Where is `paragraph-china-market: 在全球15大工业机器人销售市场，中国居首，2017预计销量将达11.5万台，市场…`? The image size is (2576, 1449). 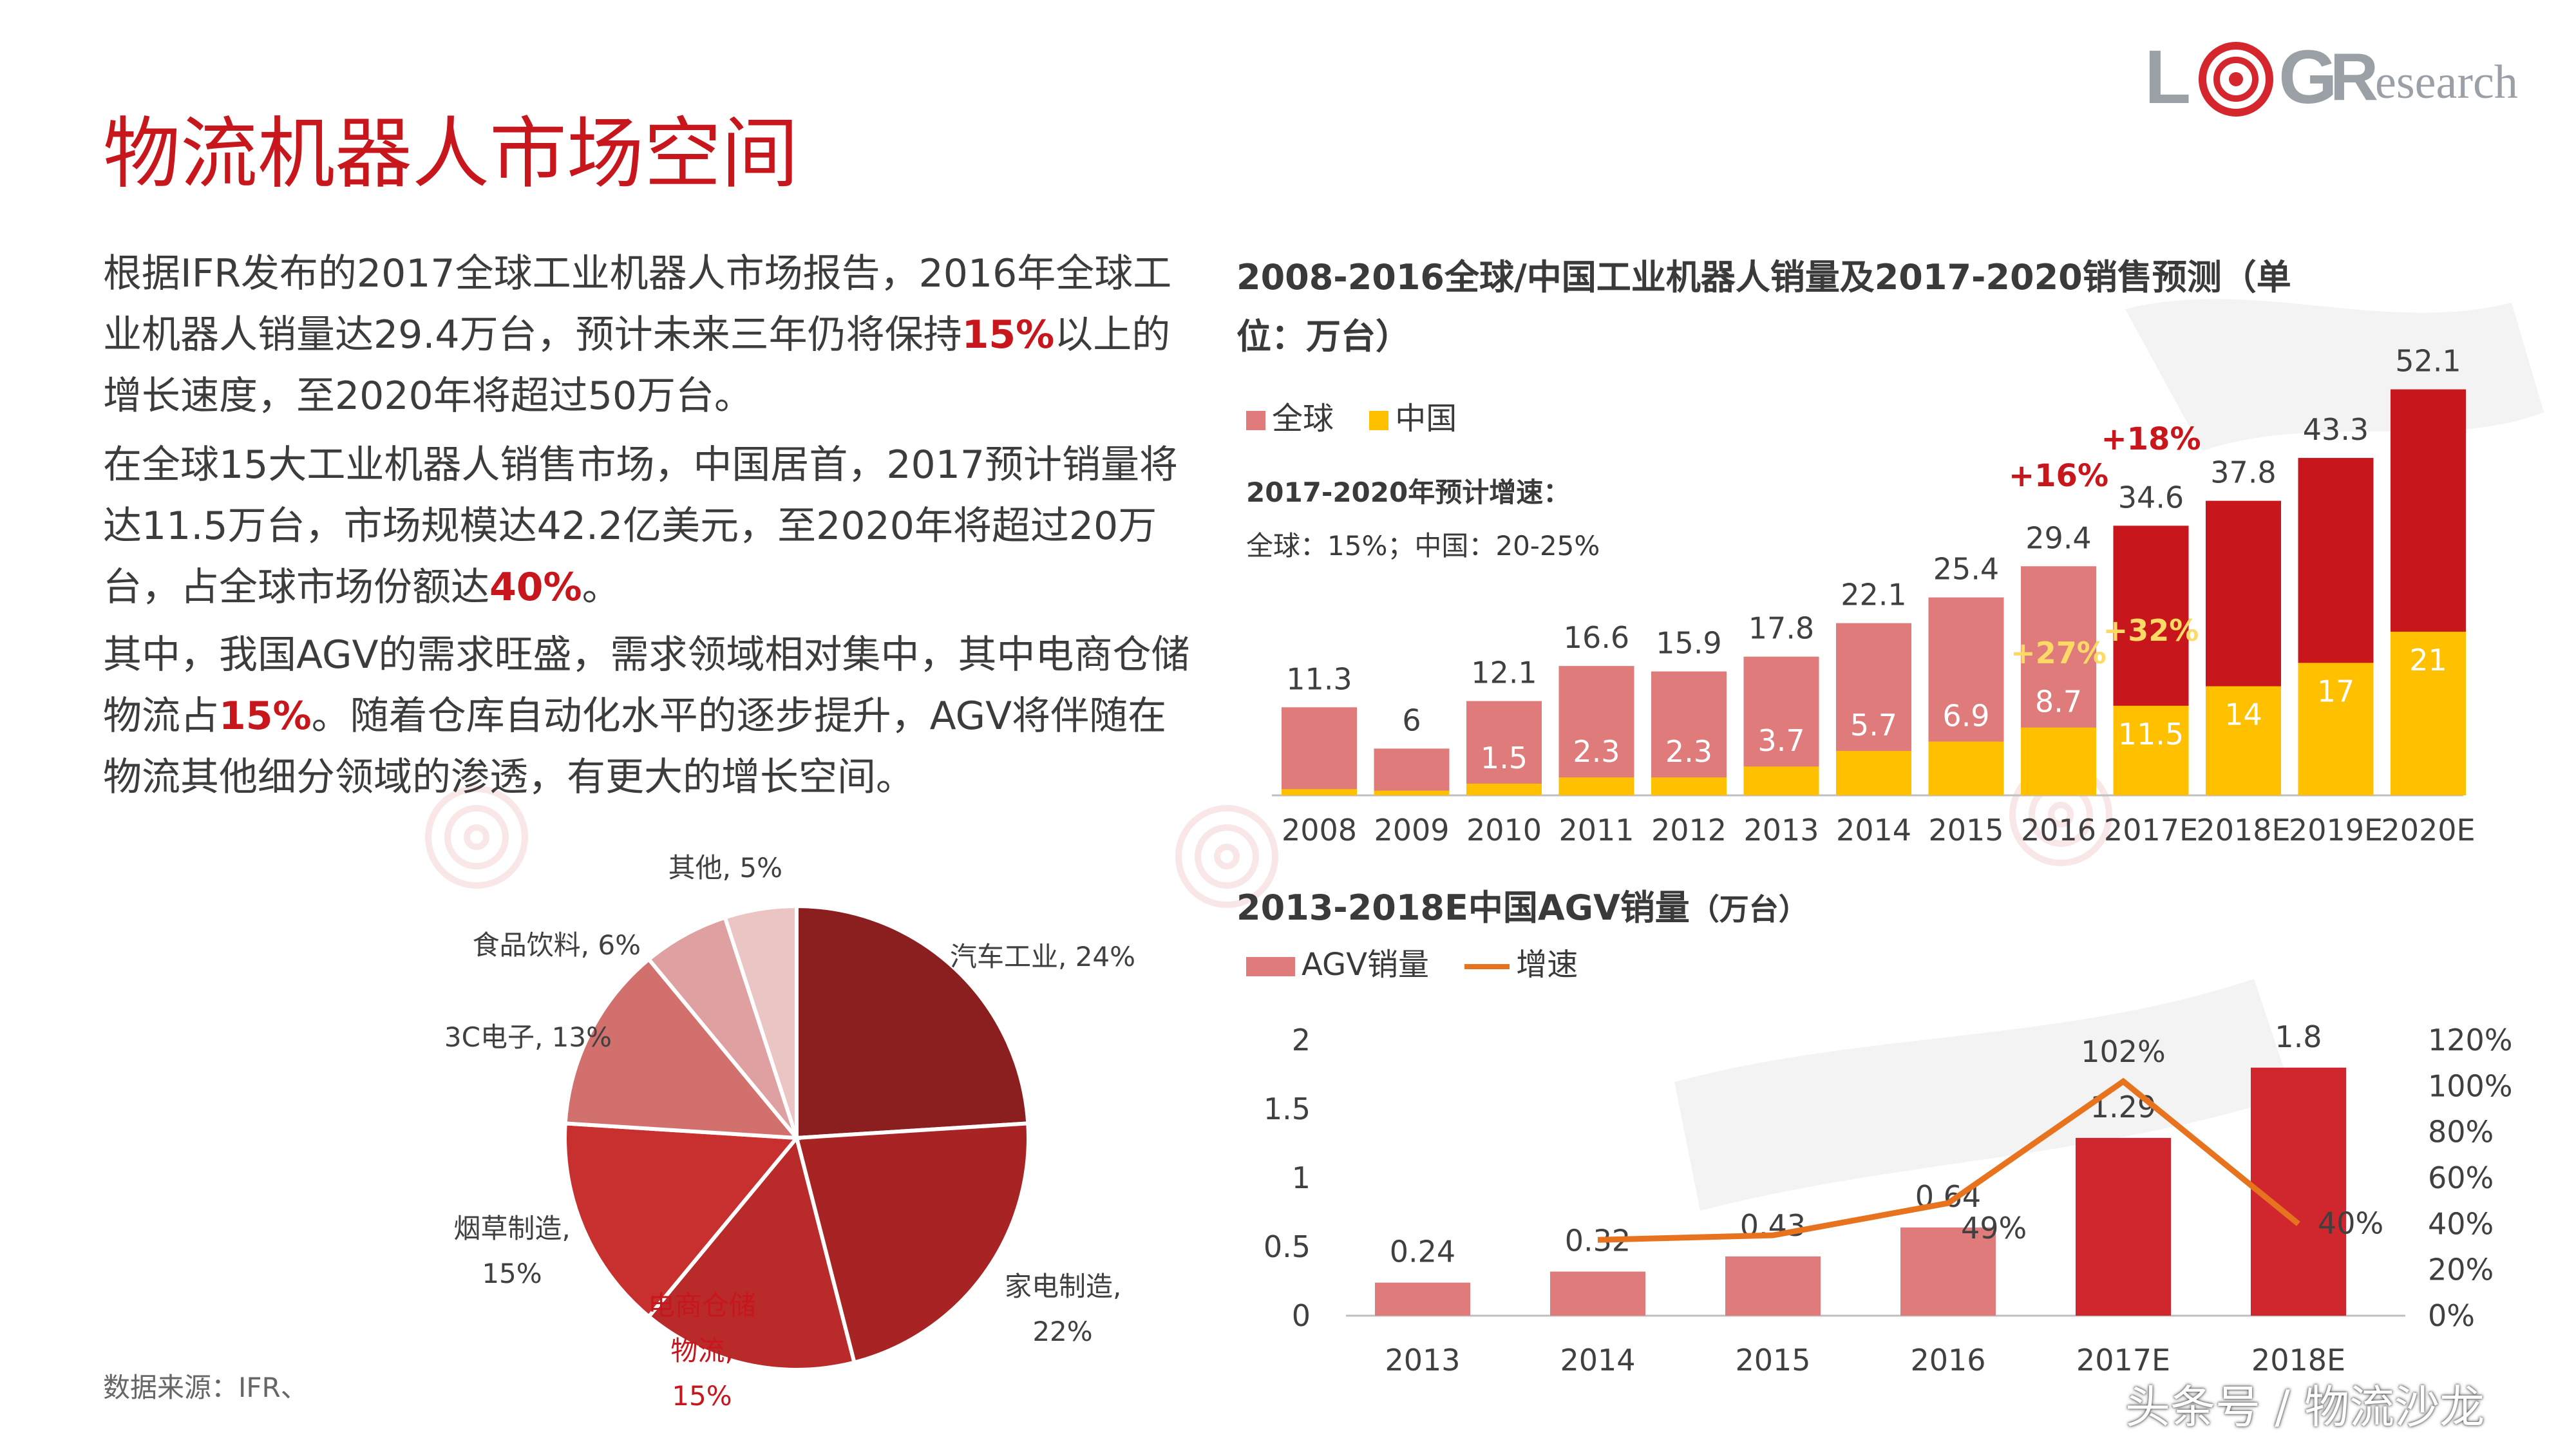 paragraph-china-market: 在全球15大工业机器人销售市场，中国居首，2017预计销量将达11.5万台，市场… is located at coordinates (651, 526).